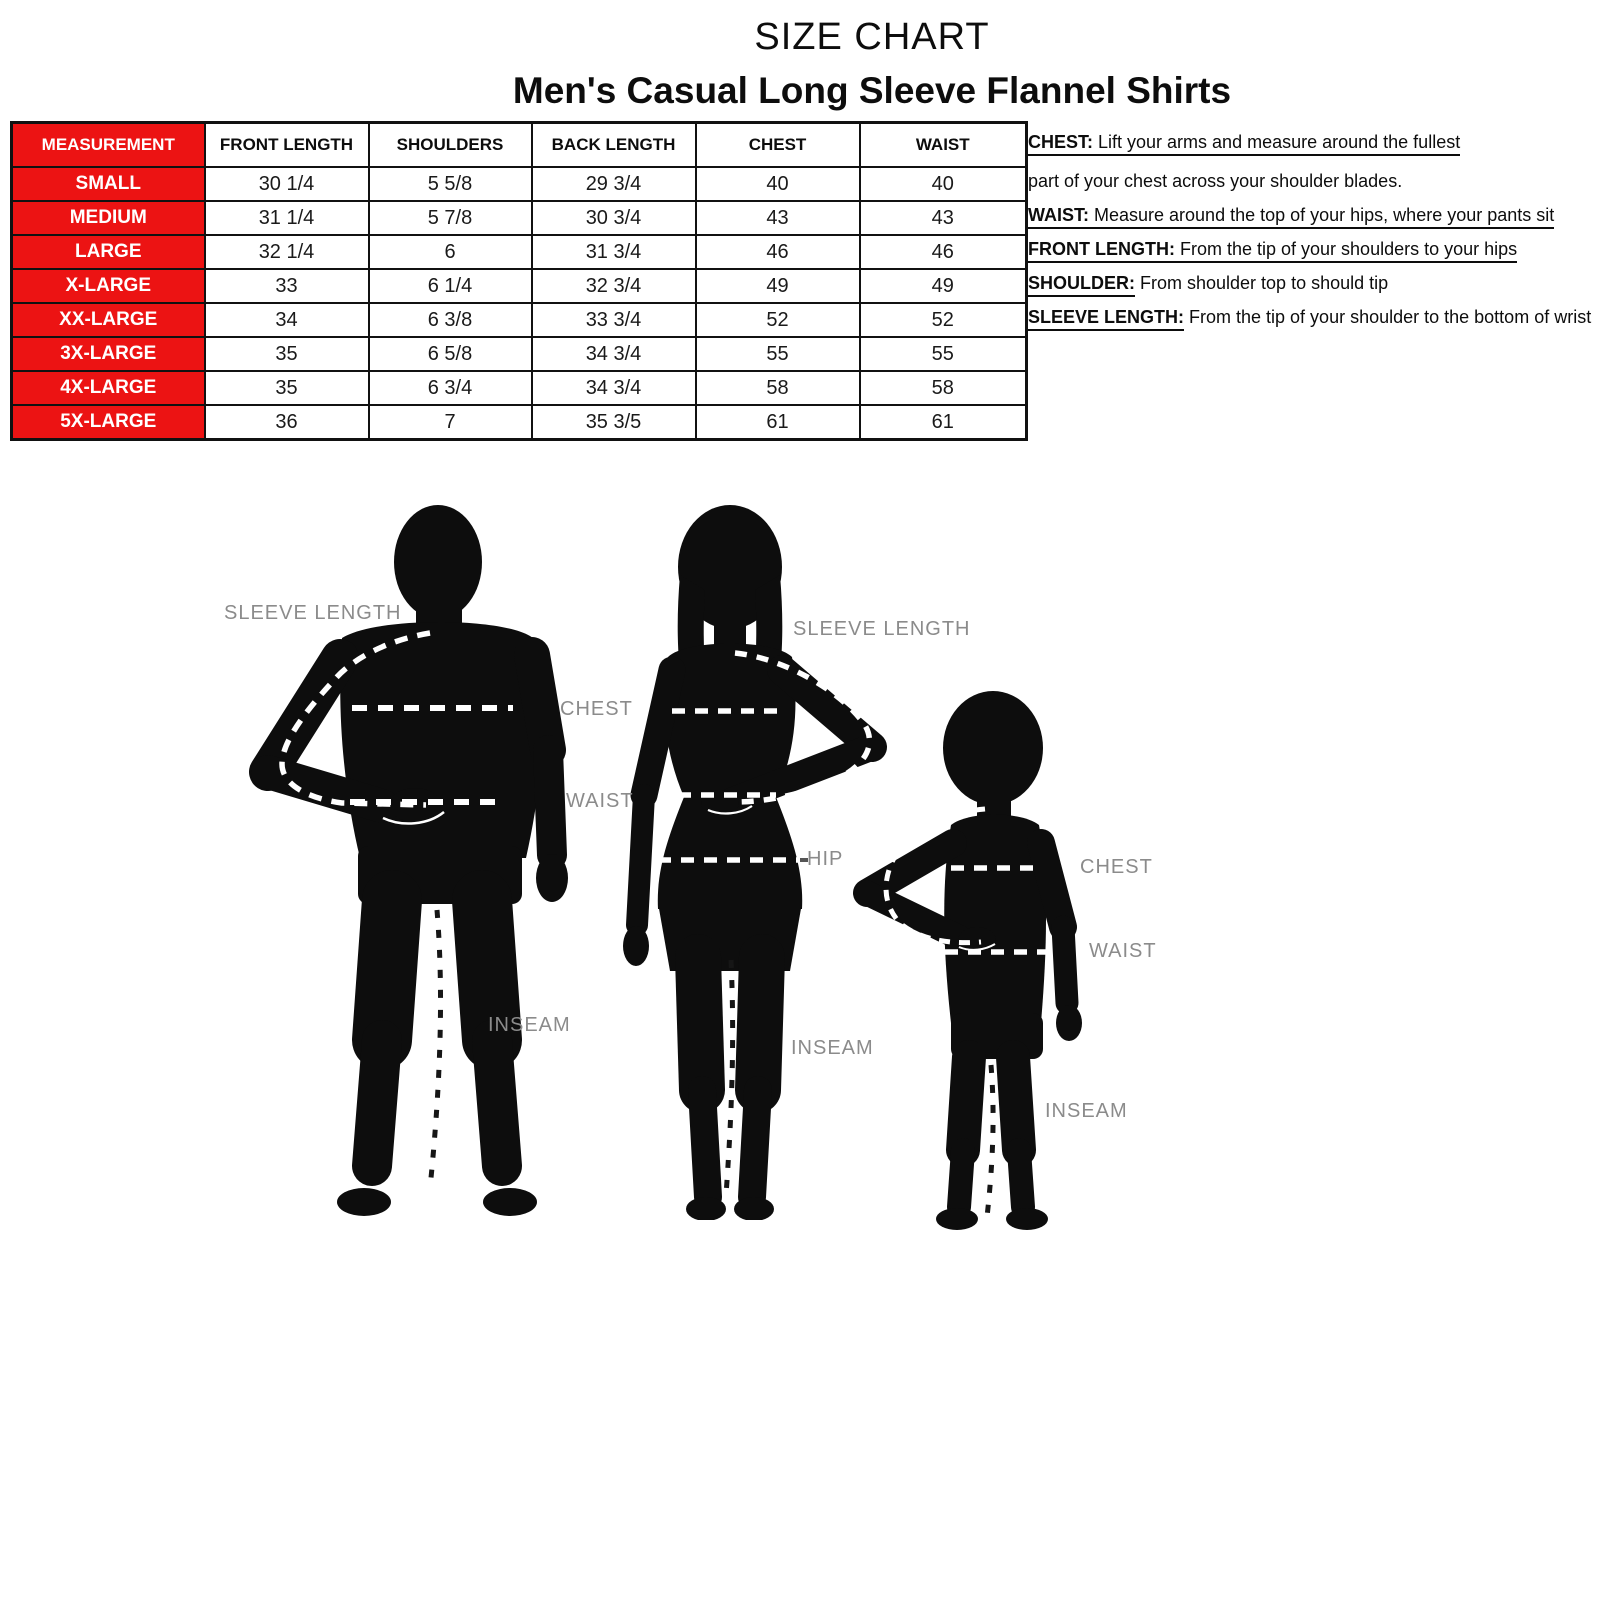  Describe the element at coordinates (108, 388) in the screenshot. I see `size-cell: 4X-LARGE` at that location.